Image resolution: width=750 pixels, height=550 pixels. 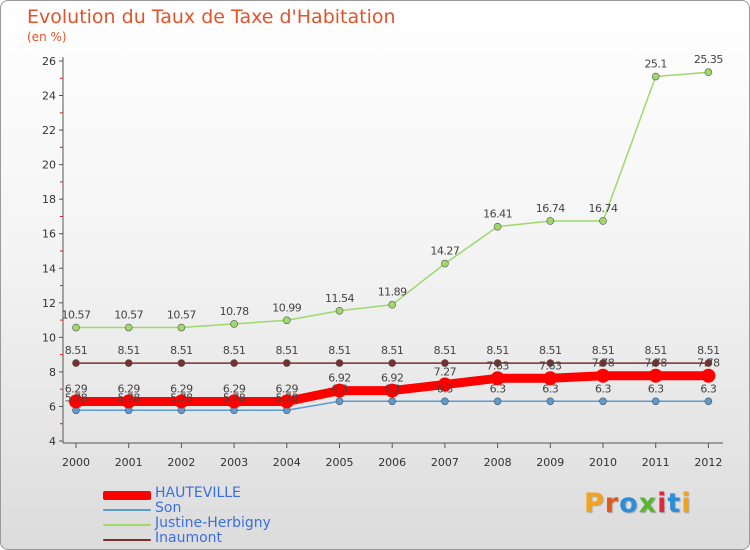 I want to click on y-tick-label: 8, so click(x=52, y=372).